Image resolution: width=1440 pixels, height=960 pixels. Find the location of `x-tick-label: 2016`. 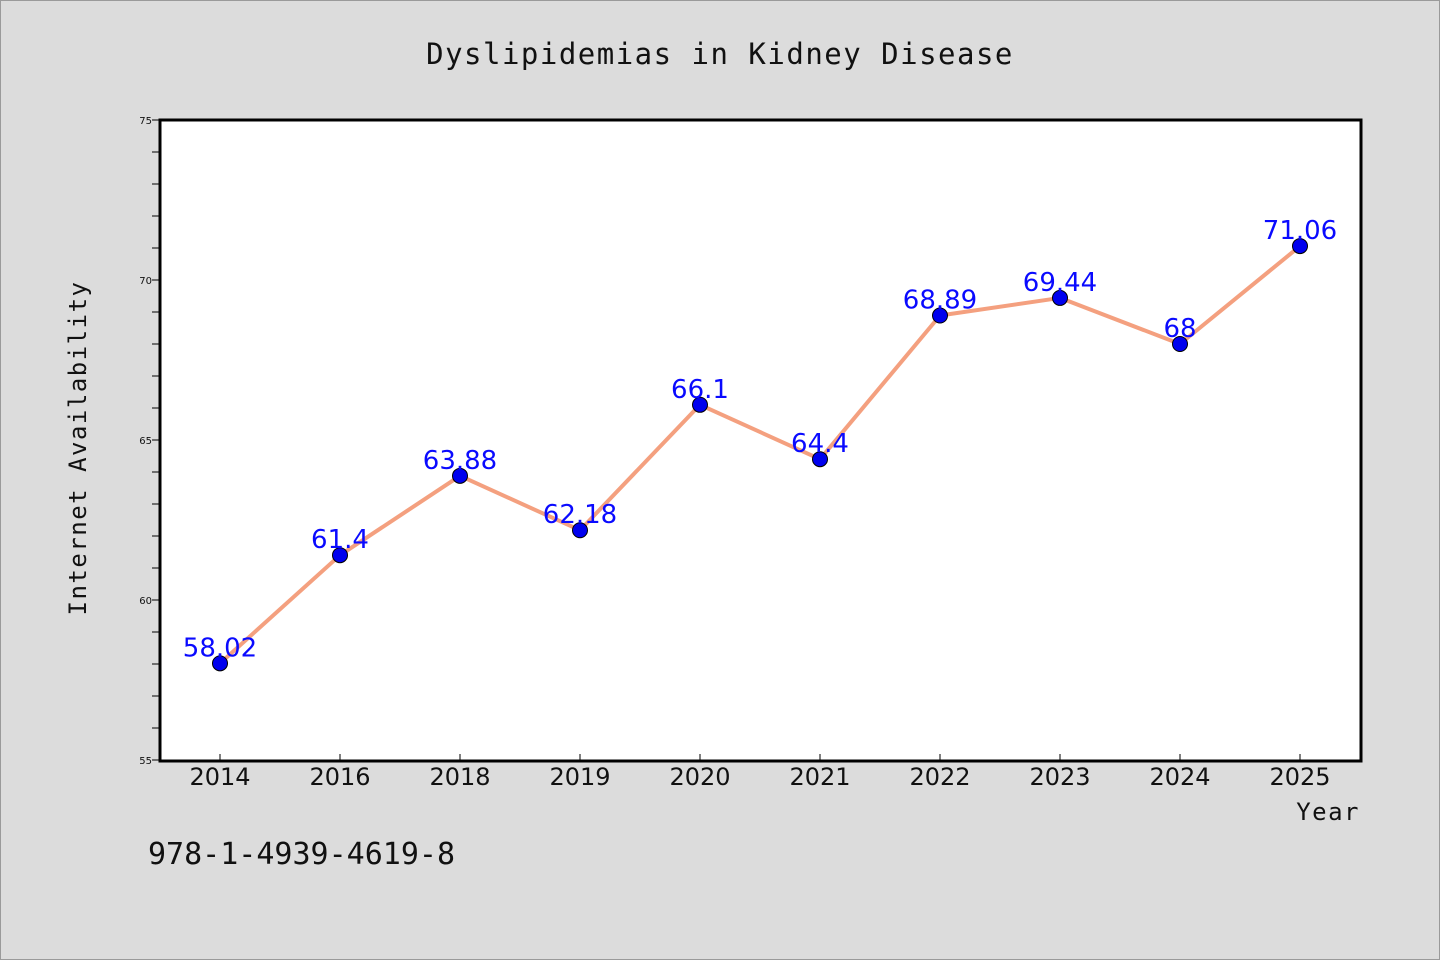

x-tick-label: 2016 is located at coordinates (339, 777).